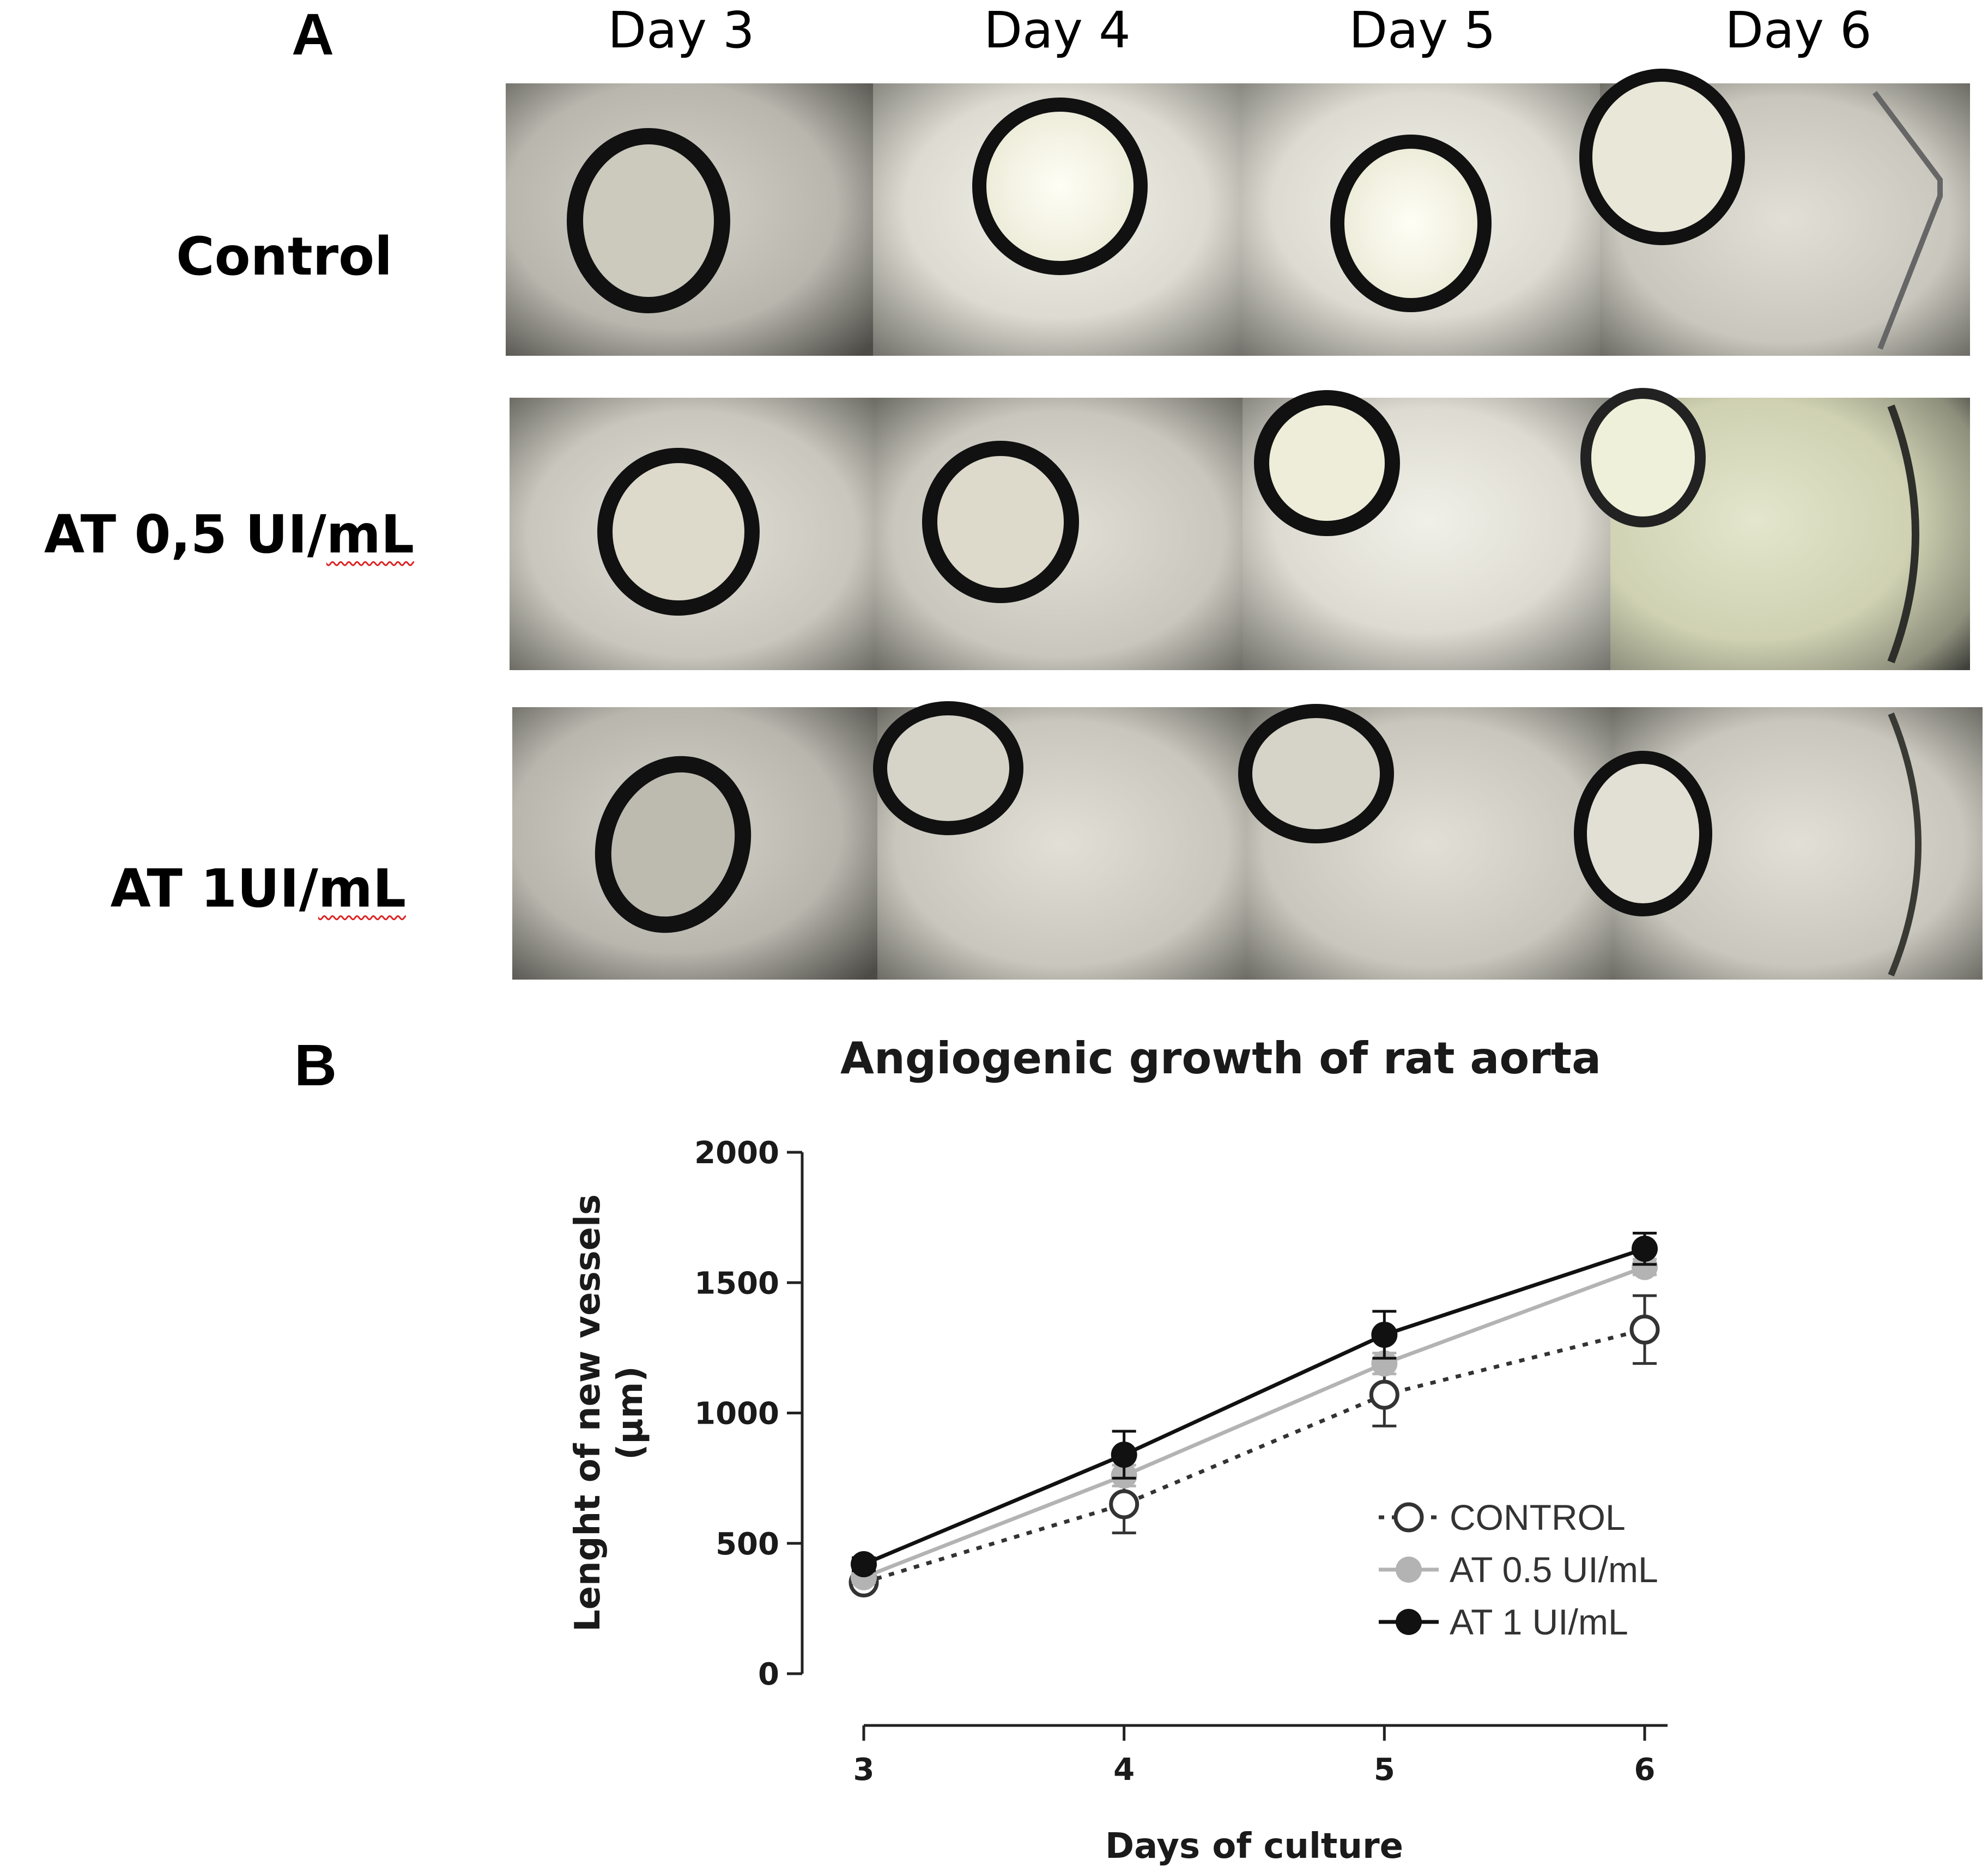 This screenshot has width=1988, height=1872. Describe the element at coordinates (370, 534) in the screenshot. I see `row-label-at-0-5-unit: mL` at that location.